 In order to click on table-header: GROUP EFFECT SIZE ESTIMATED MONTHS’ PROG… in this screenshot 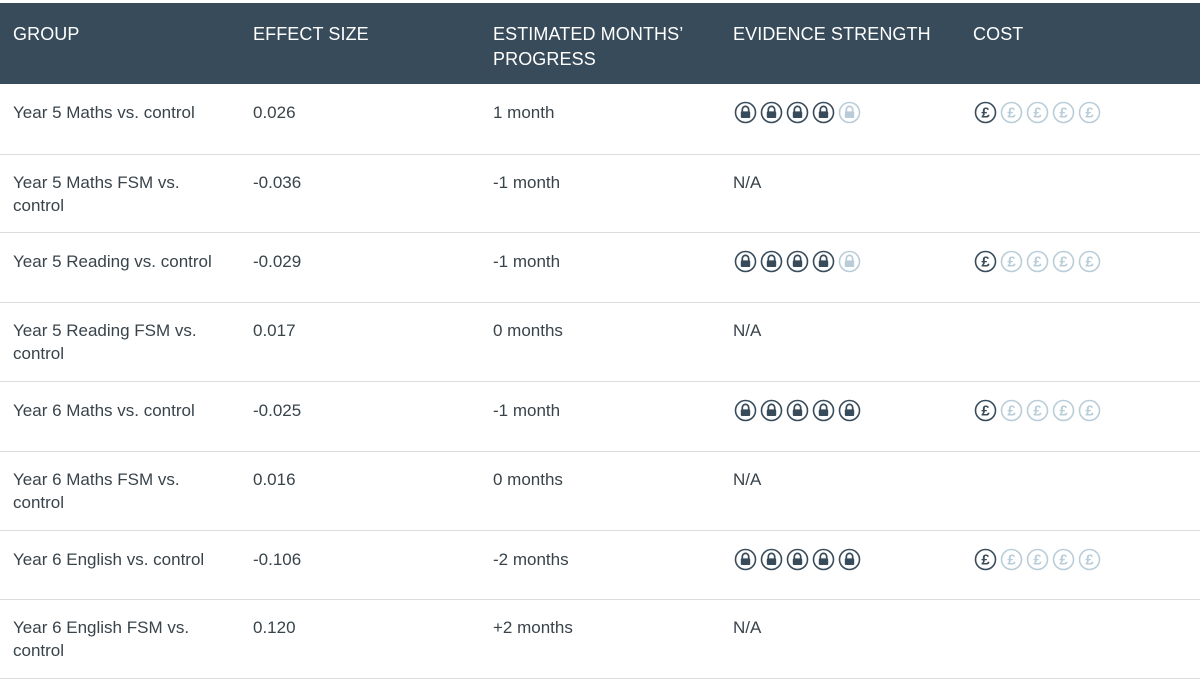, I will do `click(600, 43)`.